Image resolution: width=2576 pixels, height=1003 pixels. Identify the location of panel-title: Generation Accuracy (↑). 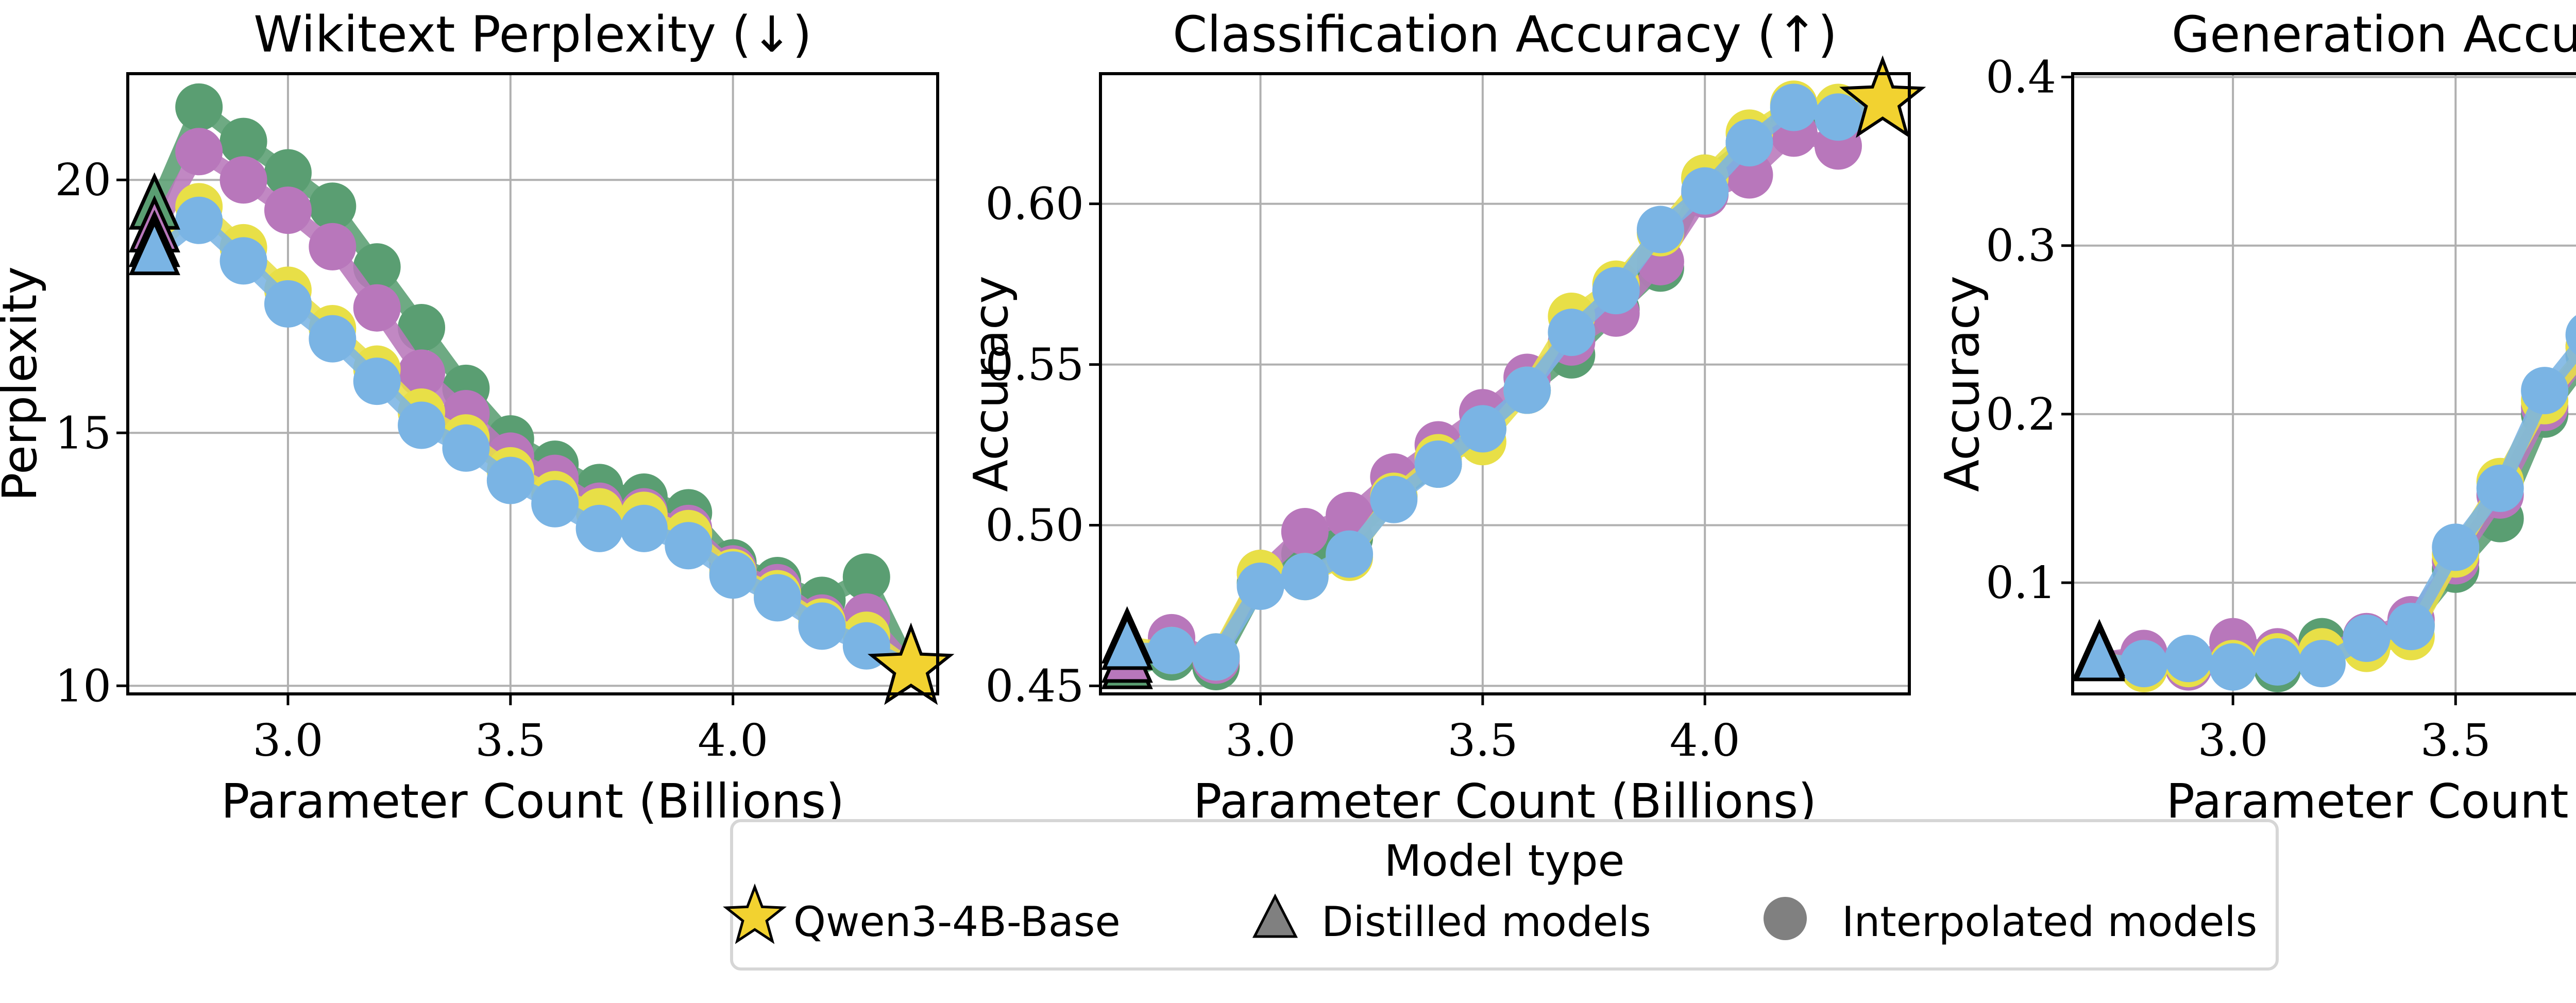
(2374, 34).